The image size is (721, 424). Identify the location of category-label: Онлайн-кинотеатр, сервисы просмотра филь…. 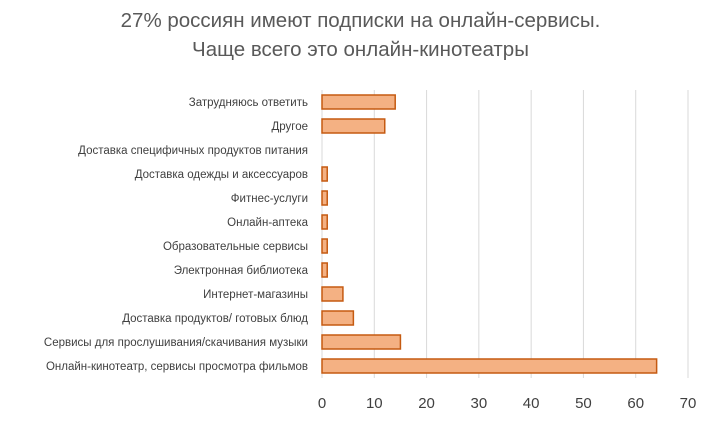
(177, 367).